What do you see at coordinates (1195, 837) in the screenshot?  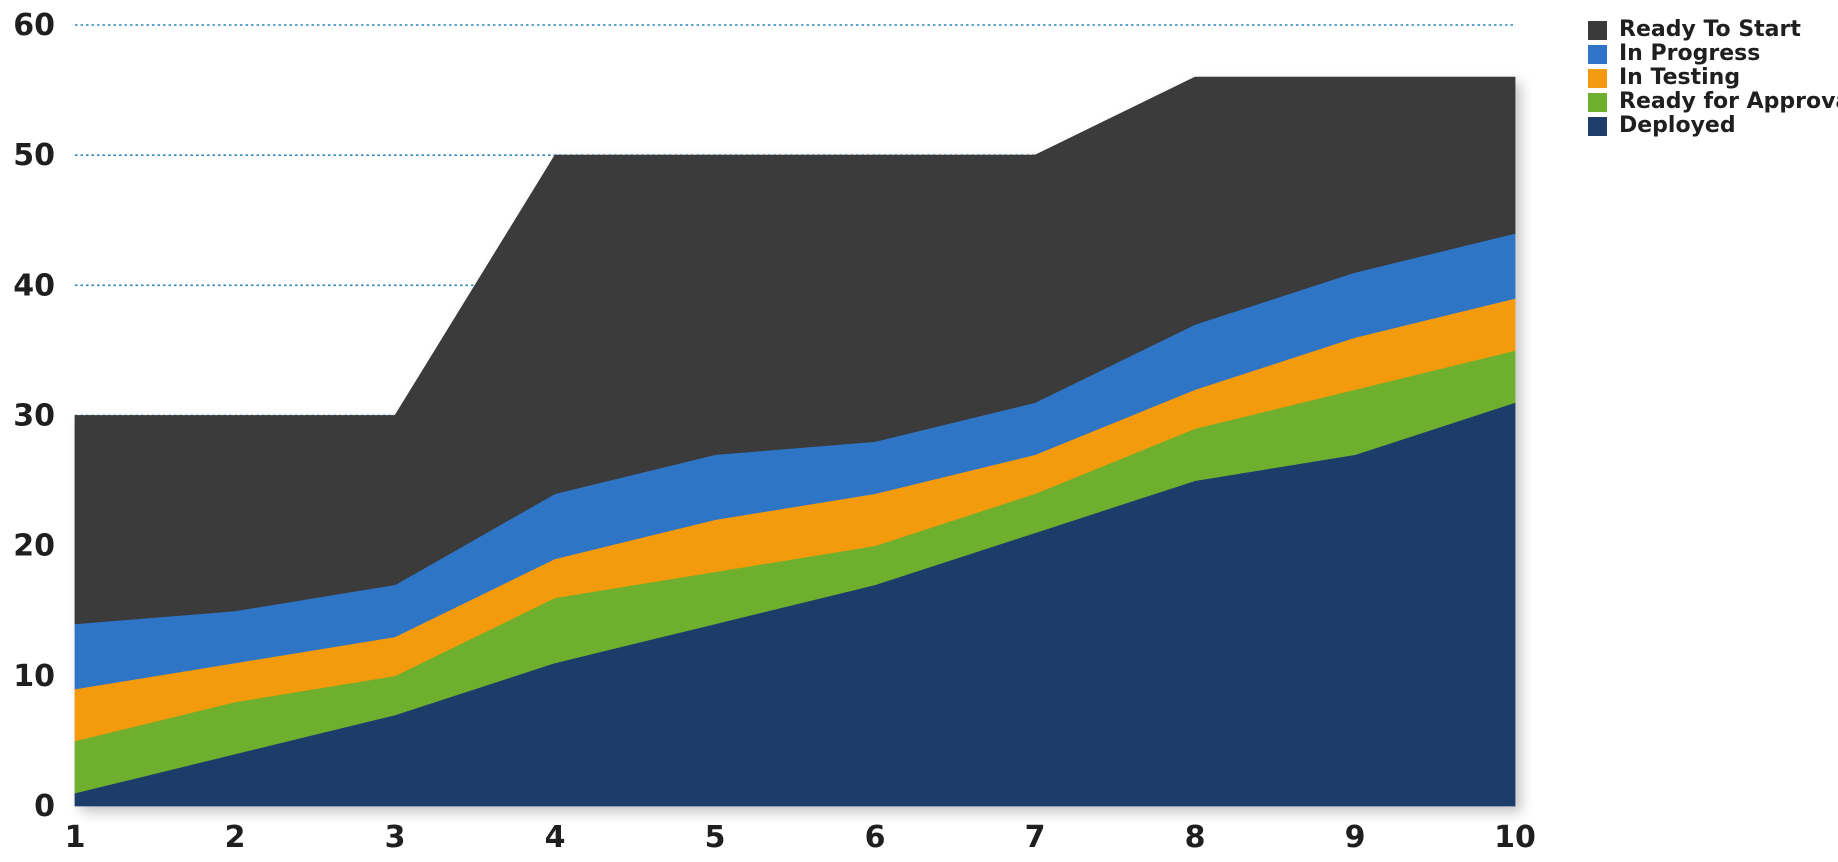 I see `x-tick-label: 8` at bounding box center [1195, 837].